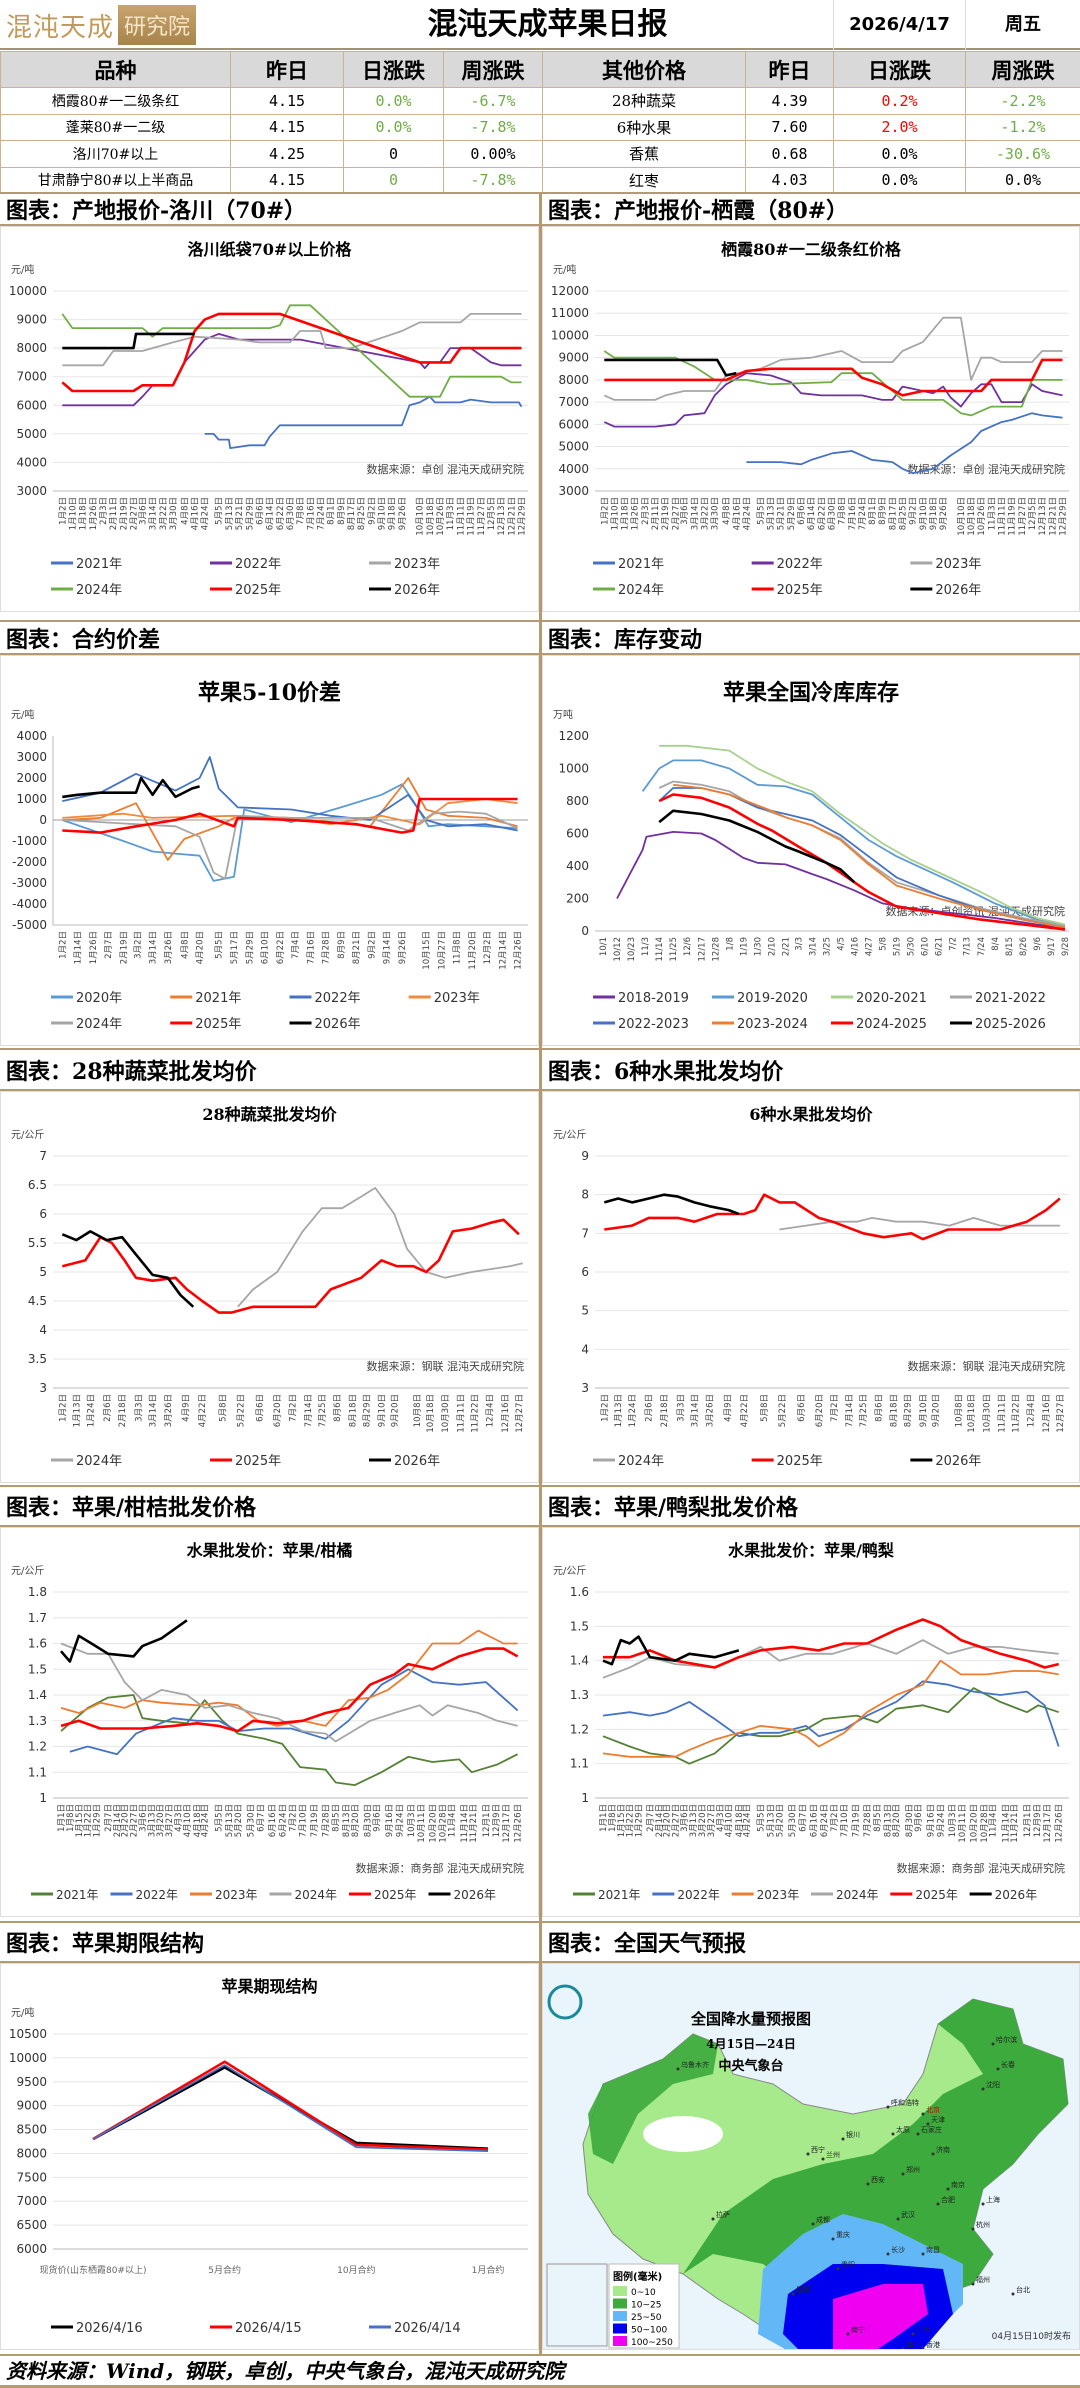 This screenshot has height=2388, width=1080. What do you see at coordinates (1033, 513) in the screenshot?
I see `x-tick-label: 12月5日` at bounding box center [1033, 513].